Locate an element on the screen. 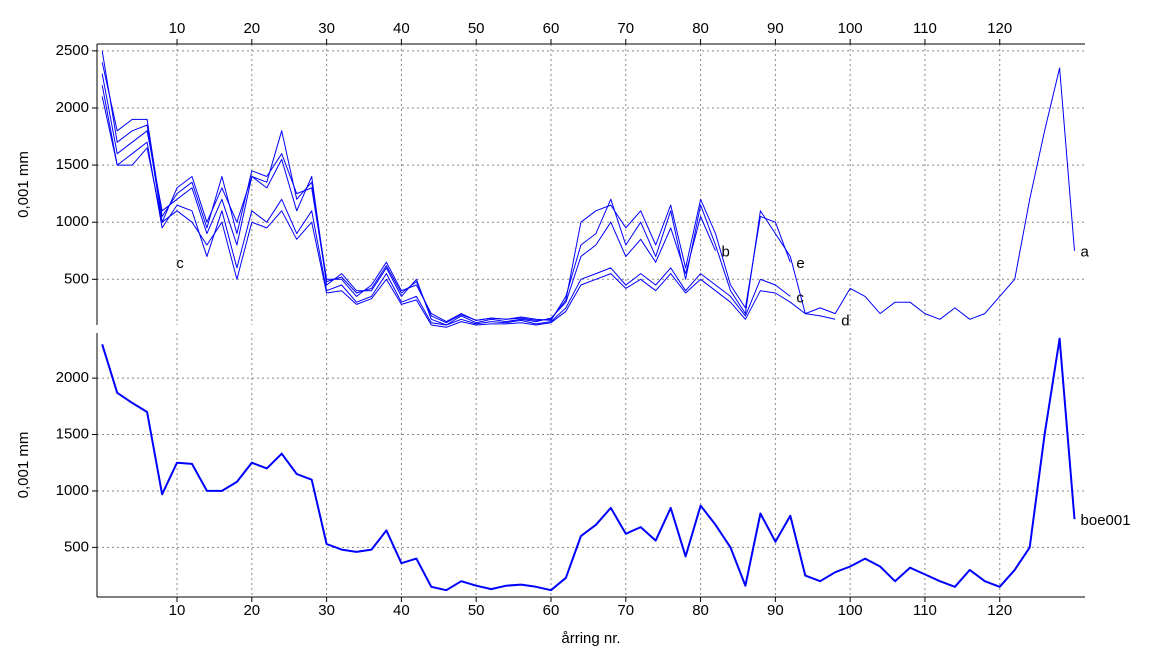  series-label: boe001 is located at coordinates (1106, 520).